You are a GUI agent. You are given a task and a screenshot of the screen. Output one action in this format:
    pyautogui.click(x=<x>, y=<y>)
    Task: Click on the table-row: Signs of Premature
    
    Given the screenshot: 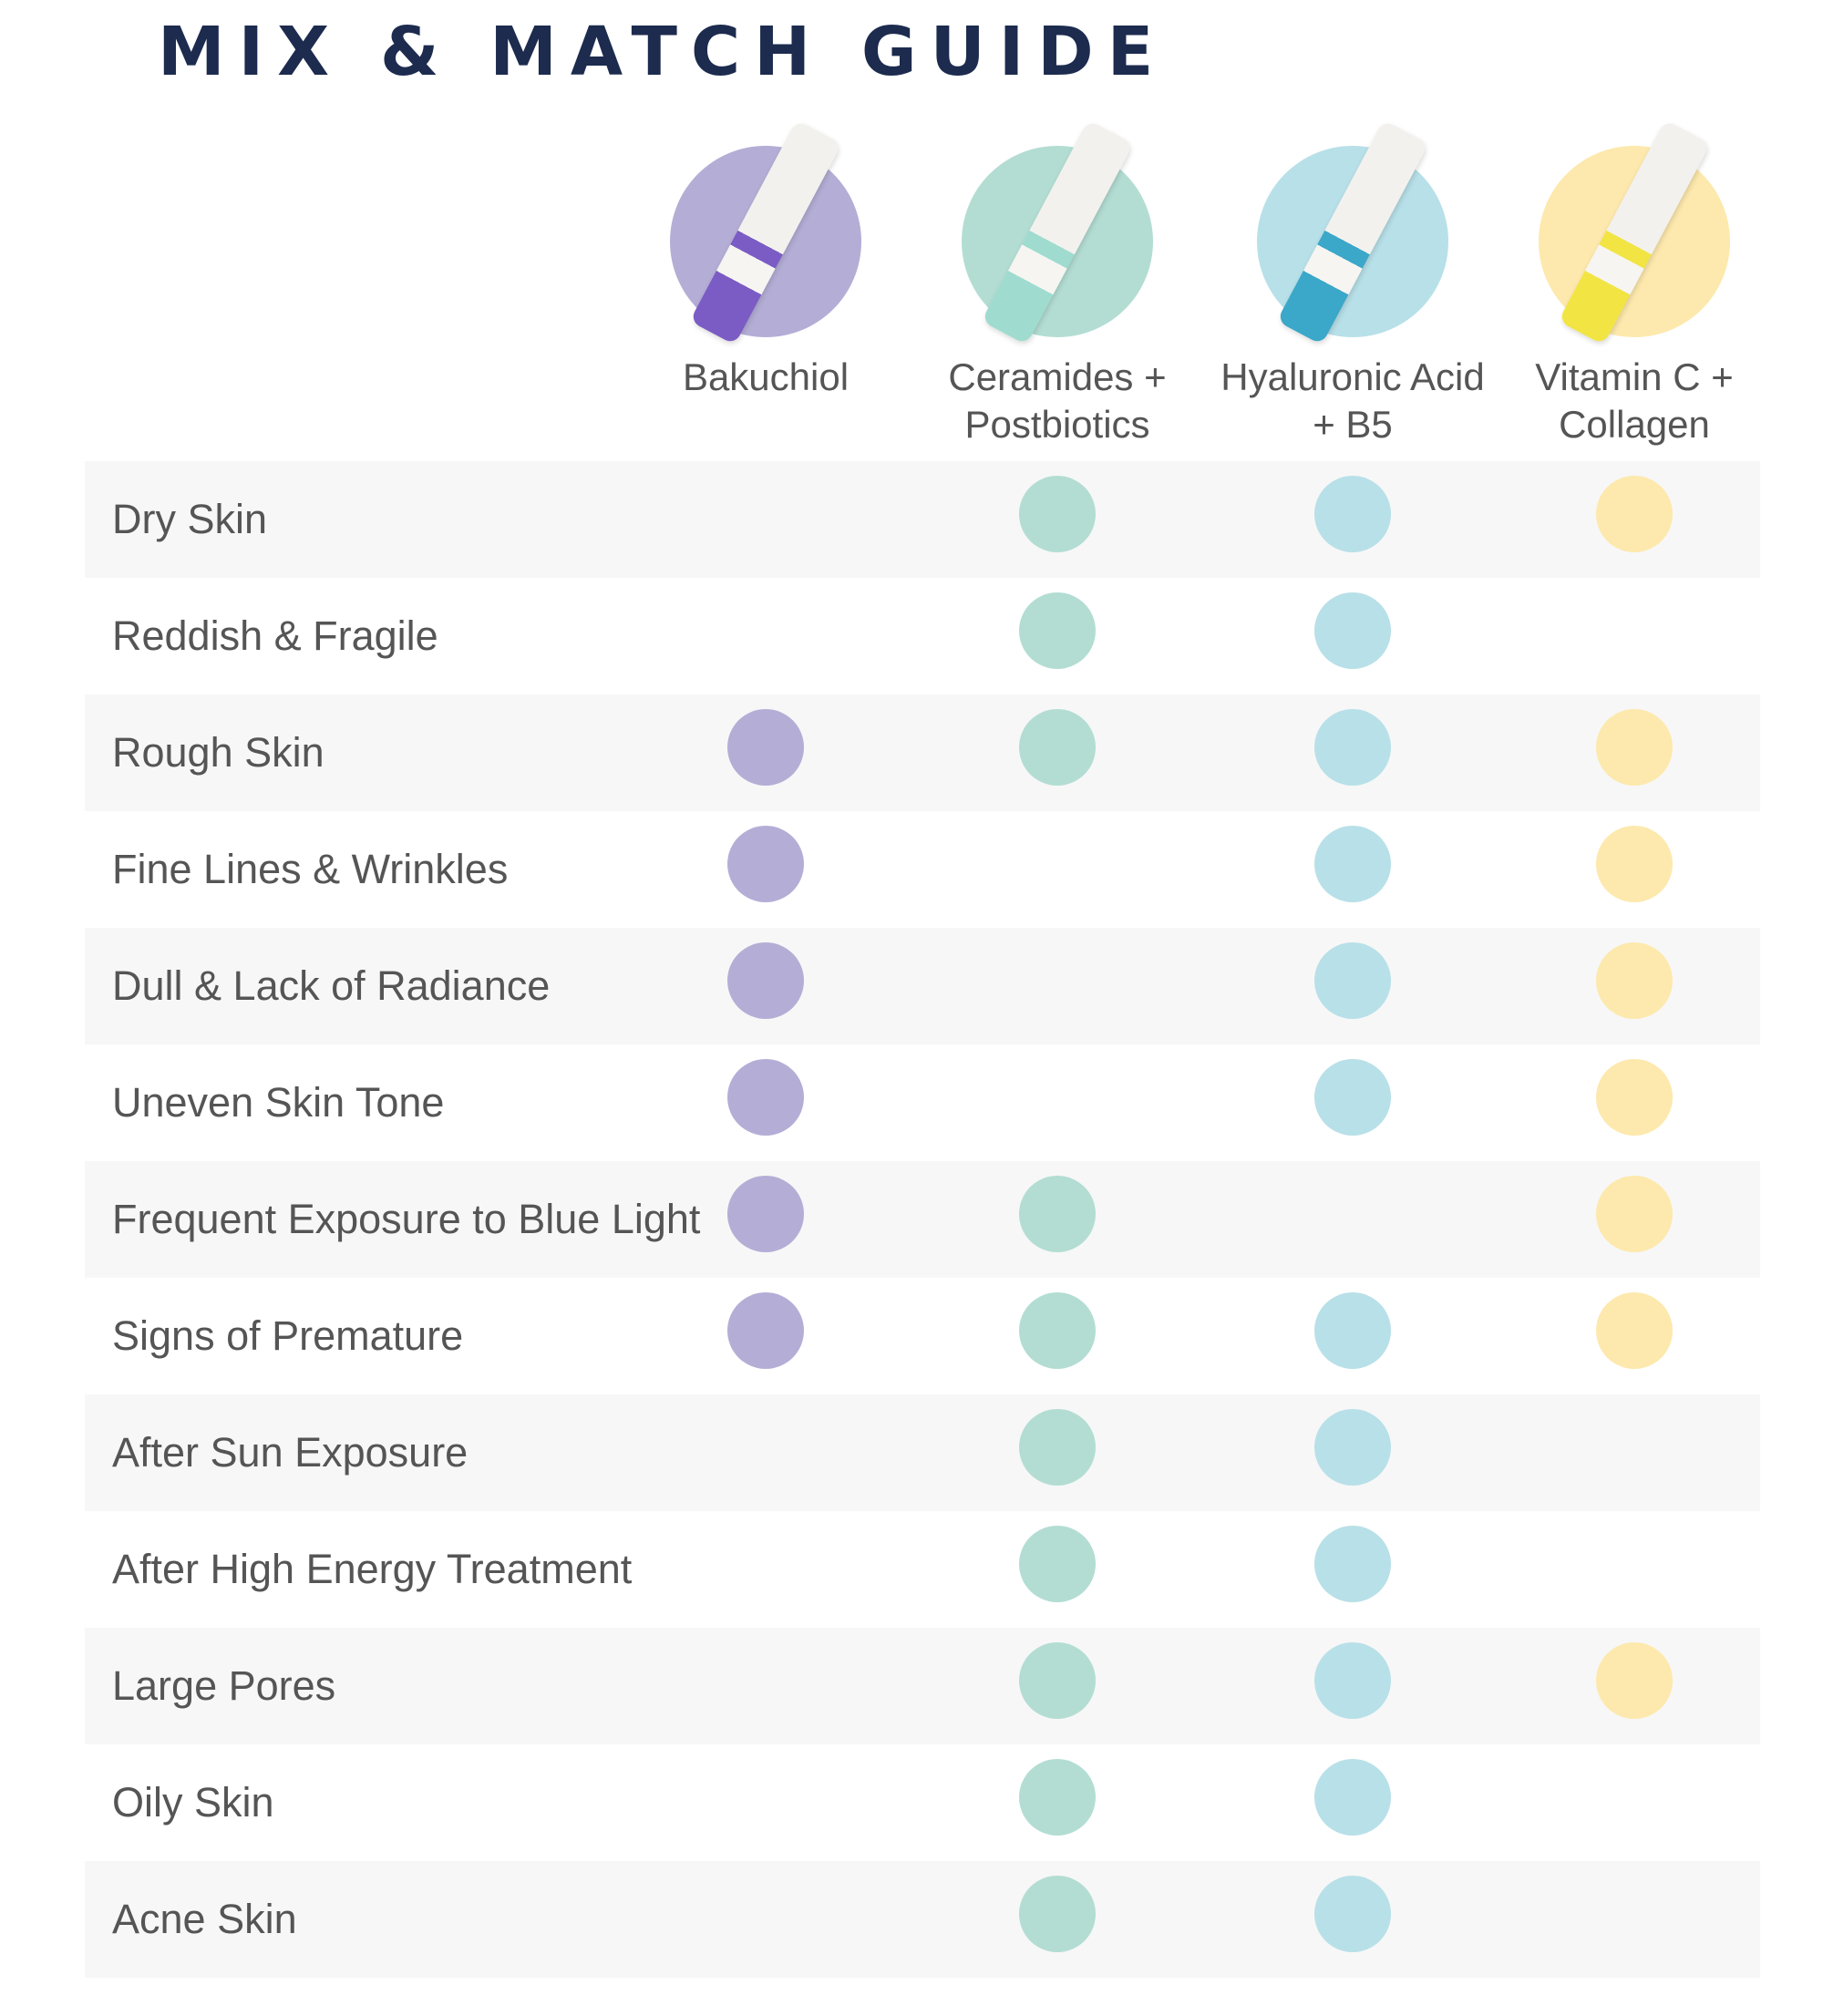 What is the action you would take?
    pyautogui.click(x=922, y=1336)
    